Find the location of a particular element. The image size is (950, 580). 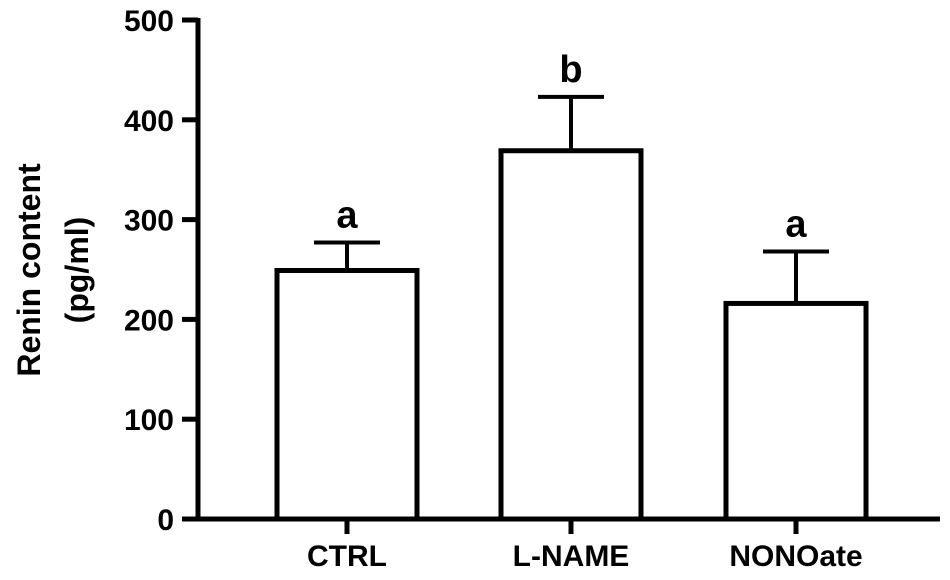

y-axis-title-line2: (pg/ml) is located at coordinates (77, 270).